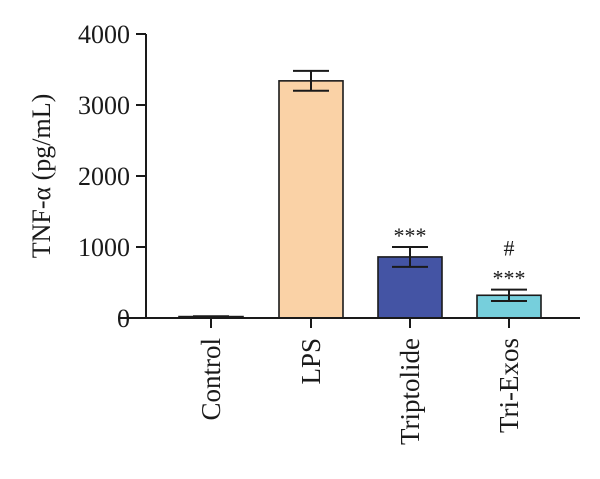  What do you see at coordinates (509, 385) in the screenshot?
I see `x-tick-label: Tri-Exos` at bounding box center [509, 385].